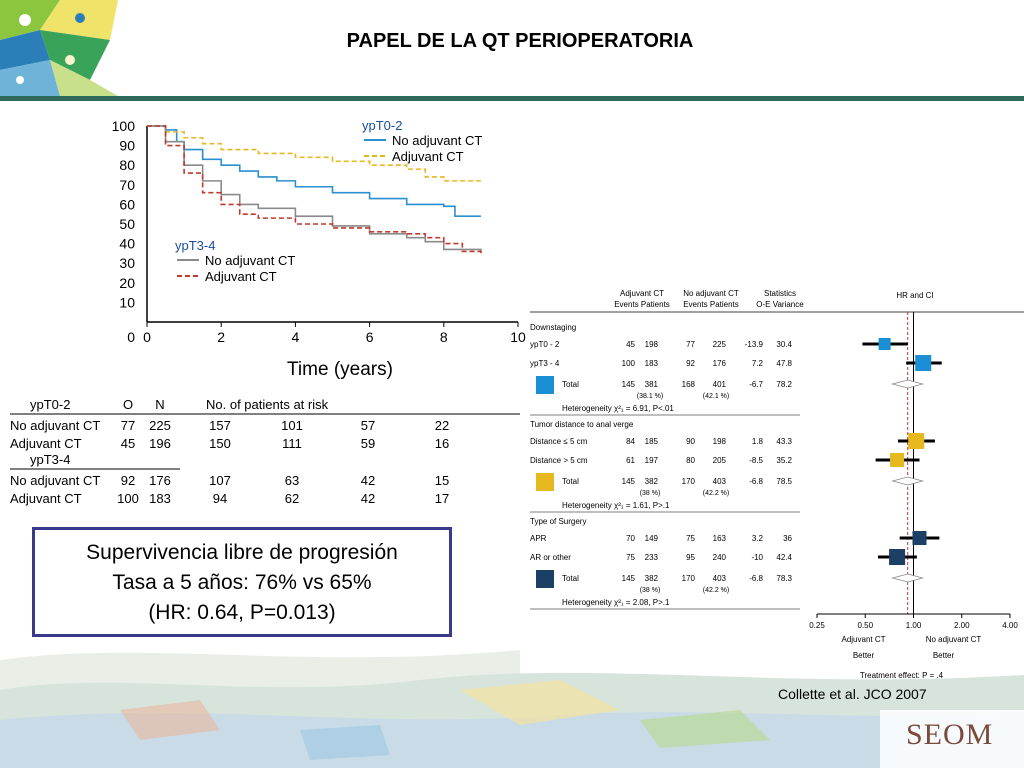 The width and height of the screenshot is (1024, 768). What do you see at coordinates (292, 425) in the screenshot?
I see `risk-cell-value: 101` at bounding box center [292, 425].